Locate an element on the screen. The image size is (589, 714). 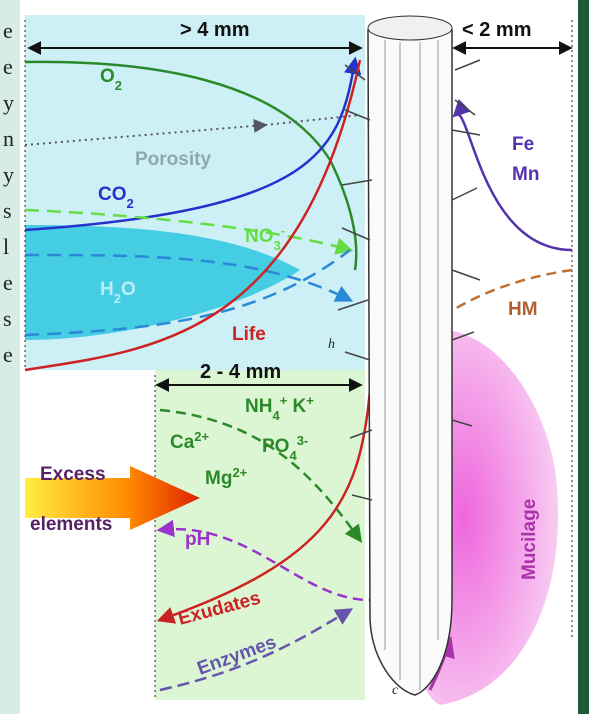
label: Excess is located at coordinates (73, 474).